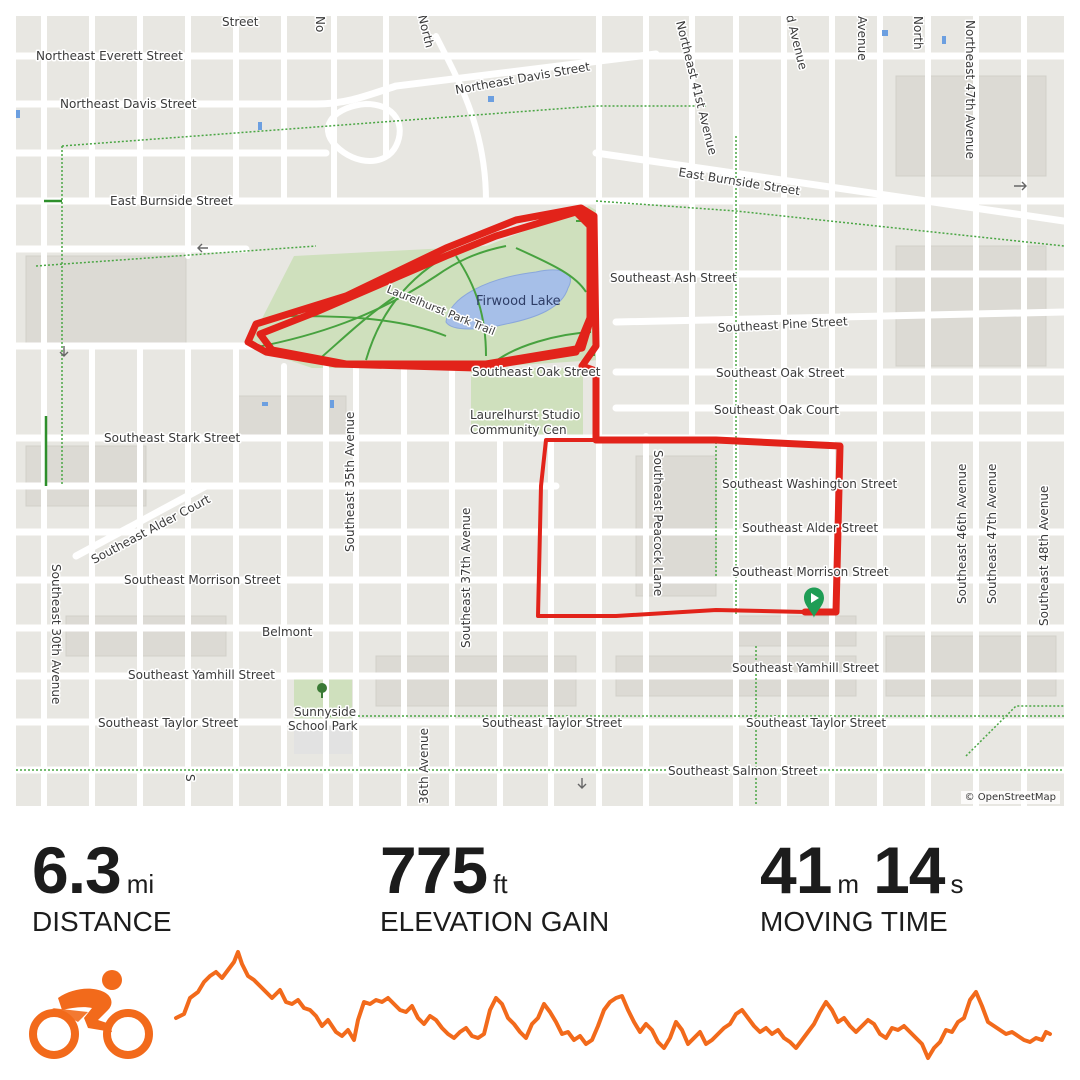 Image resolution: width=1080 pixels, height=1080 pixels. Describe the element at coordinates (957, 884) in the screenshot. I see `seconds-unit: s` at that location.